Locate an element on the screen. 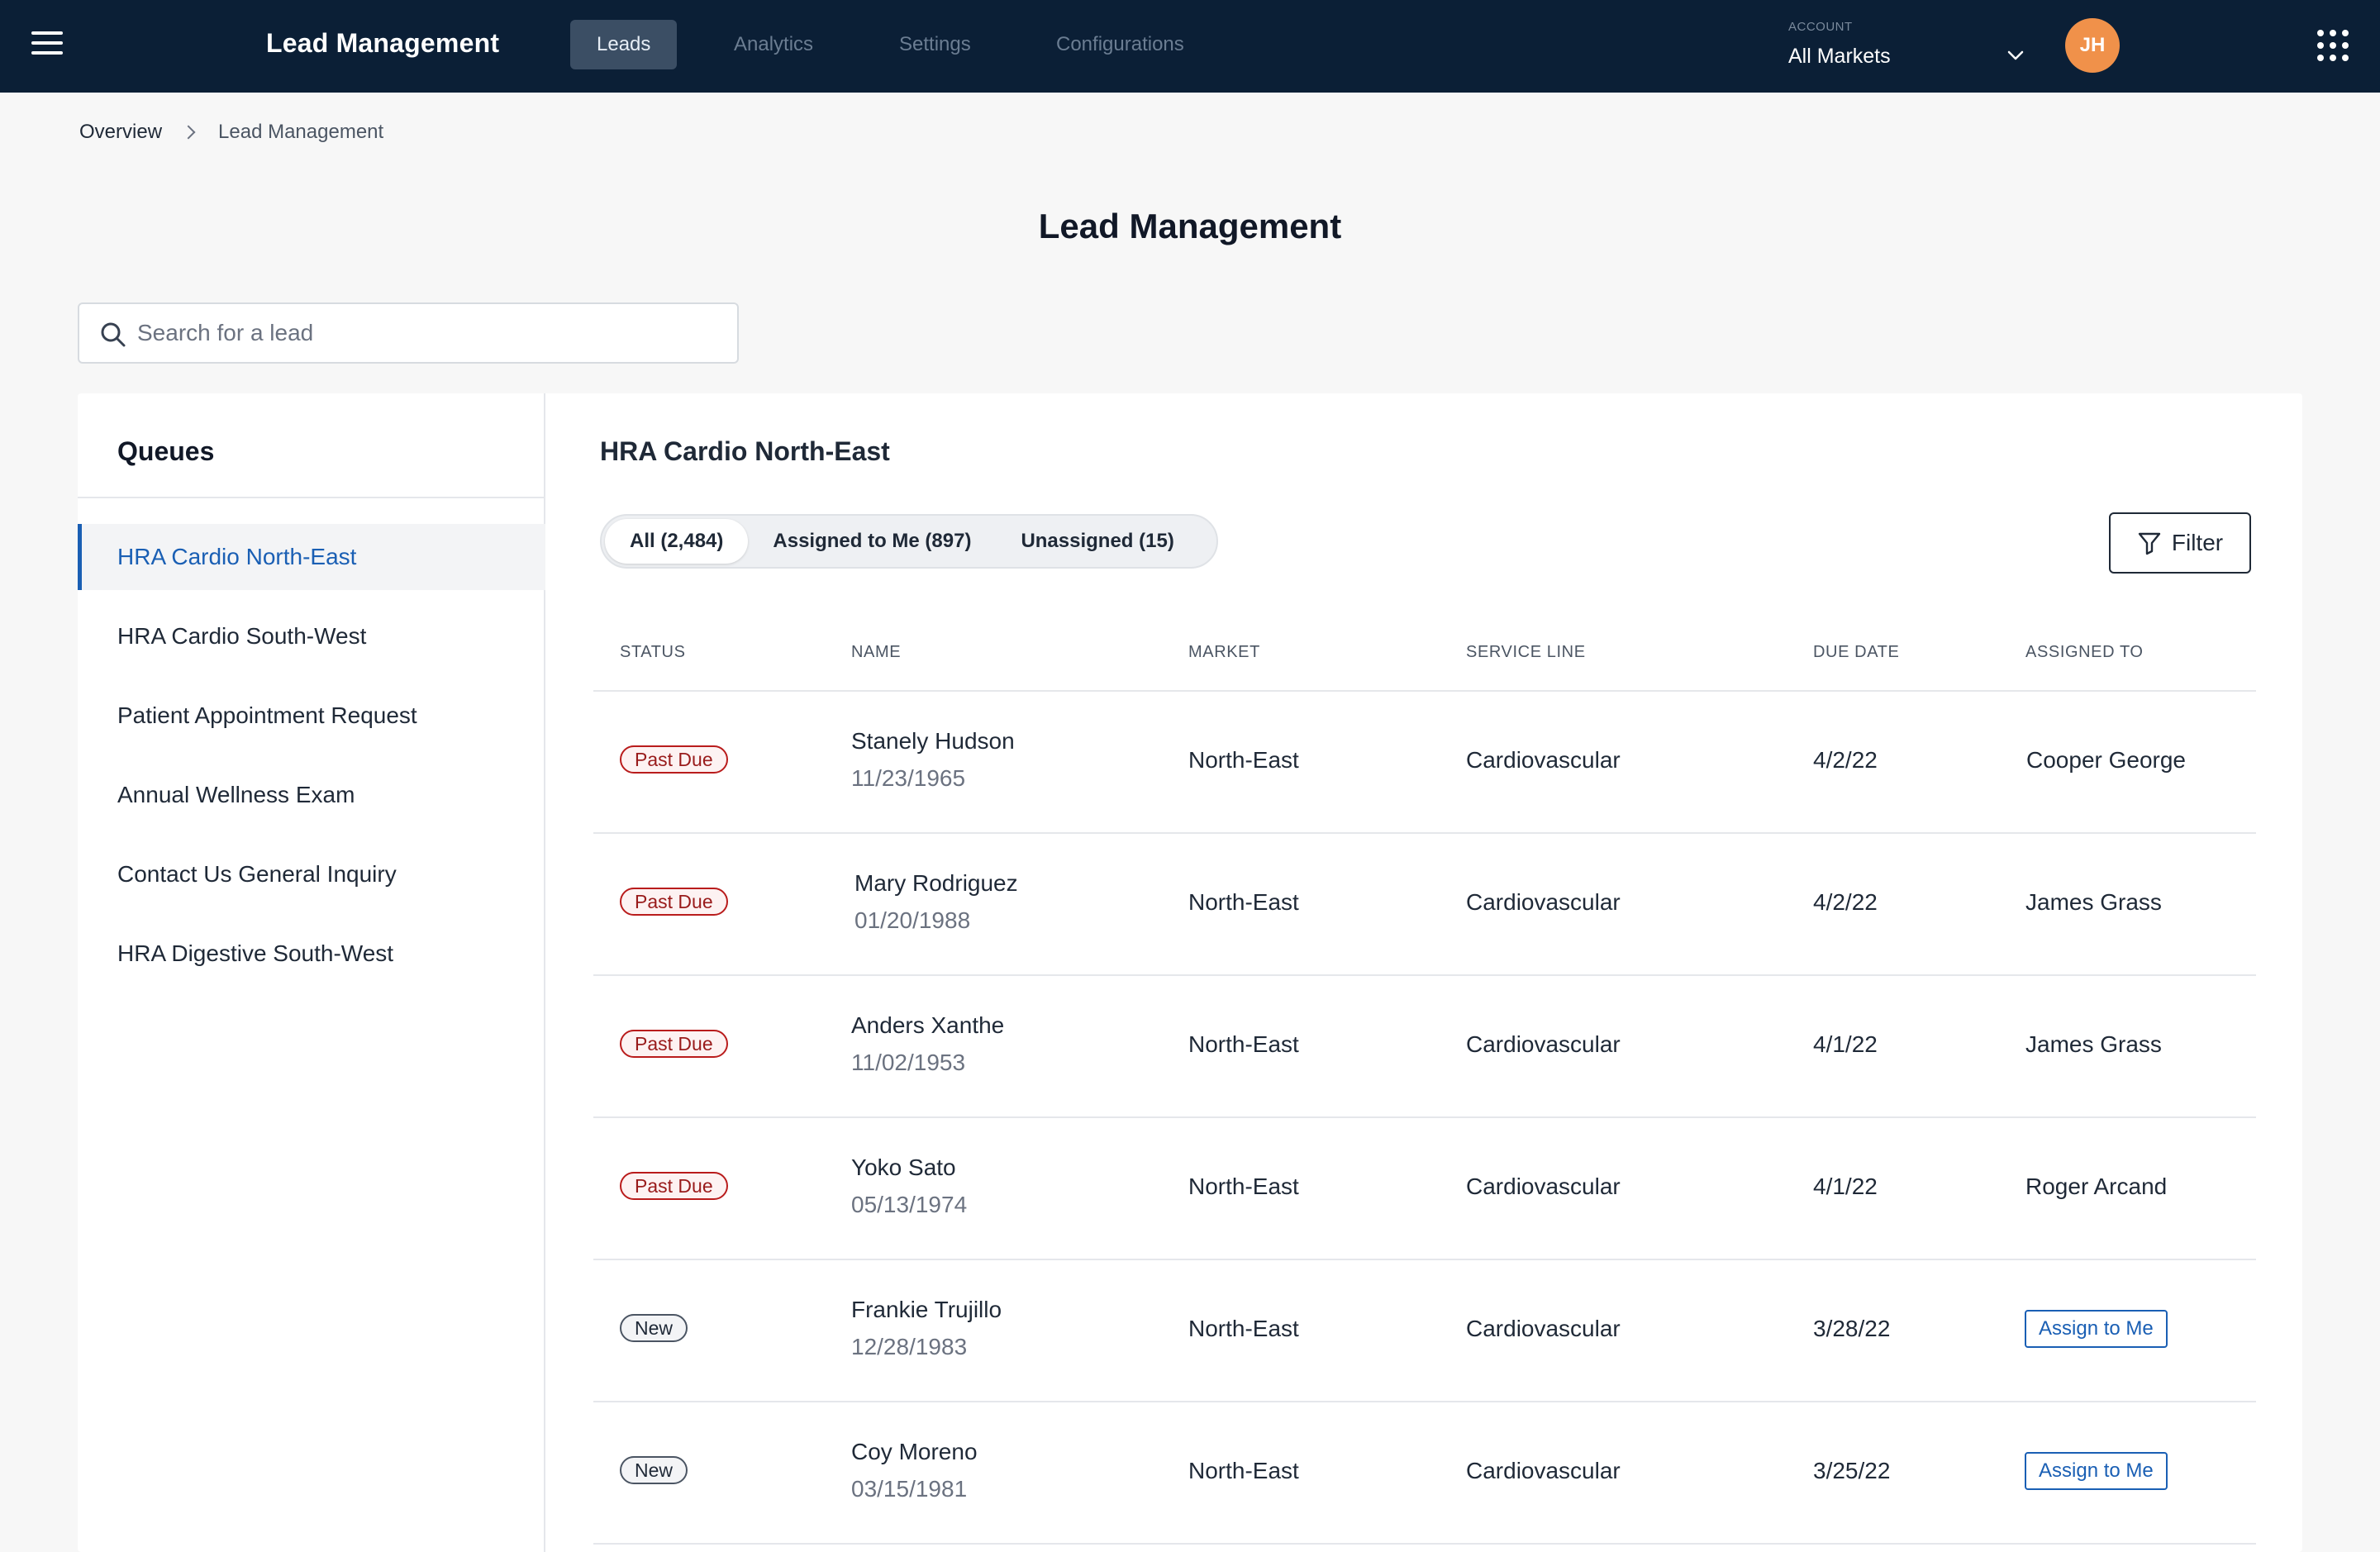  column-header-due-date: DUE DATE is located at coordinates (1856, 652).